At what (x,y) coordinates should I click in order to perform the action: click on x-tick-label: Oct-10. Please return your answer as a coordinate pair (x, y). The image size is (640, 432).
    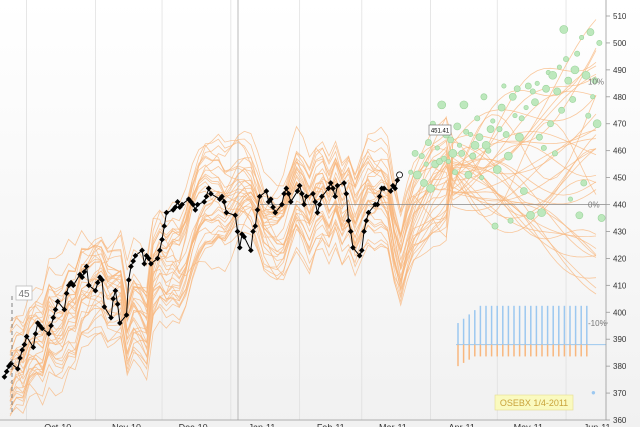
    Looking at the image, I should click on (57, 424).